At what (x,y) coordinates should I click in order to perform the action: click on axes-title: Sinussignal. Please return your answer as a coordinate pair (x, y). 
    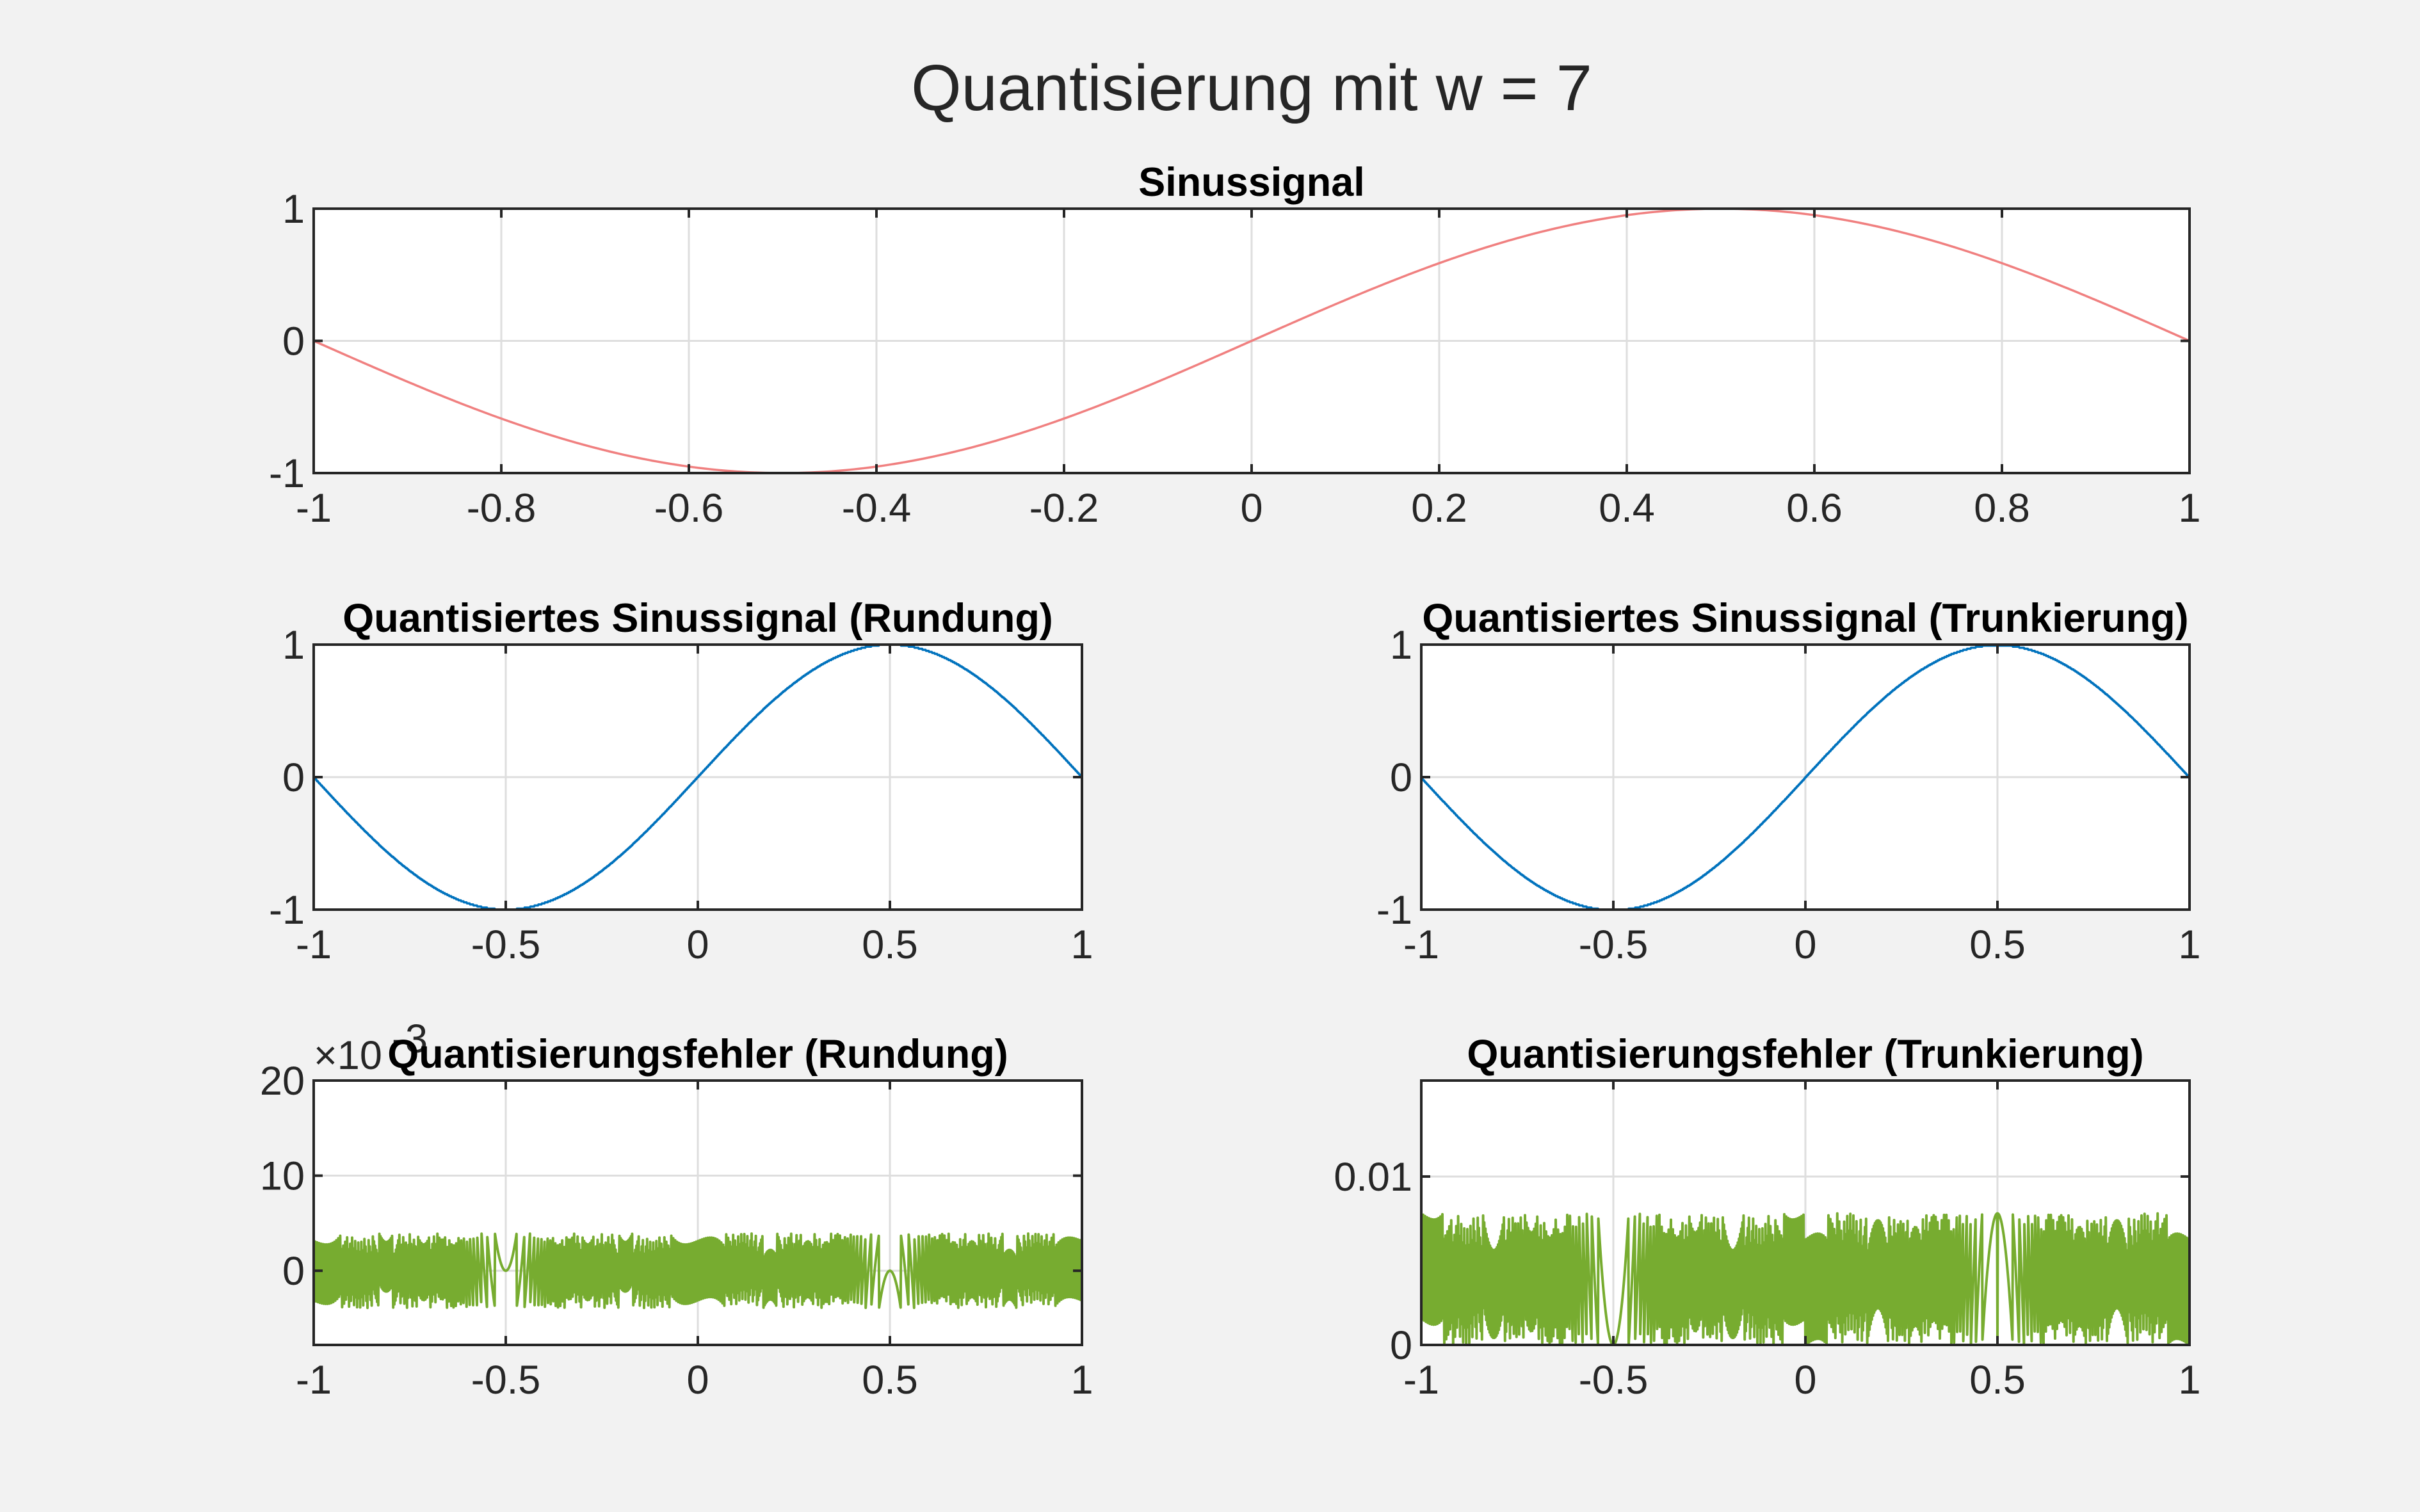
    Looking at the image, I should click on (1251, 182).